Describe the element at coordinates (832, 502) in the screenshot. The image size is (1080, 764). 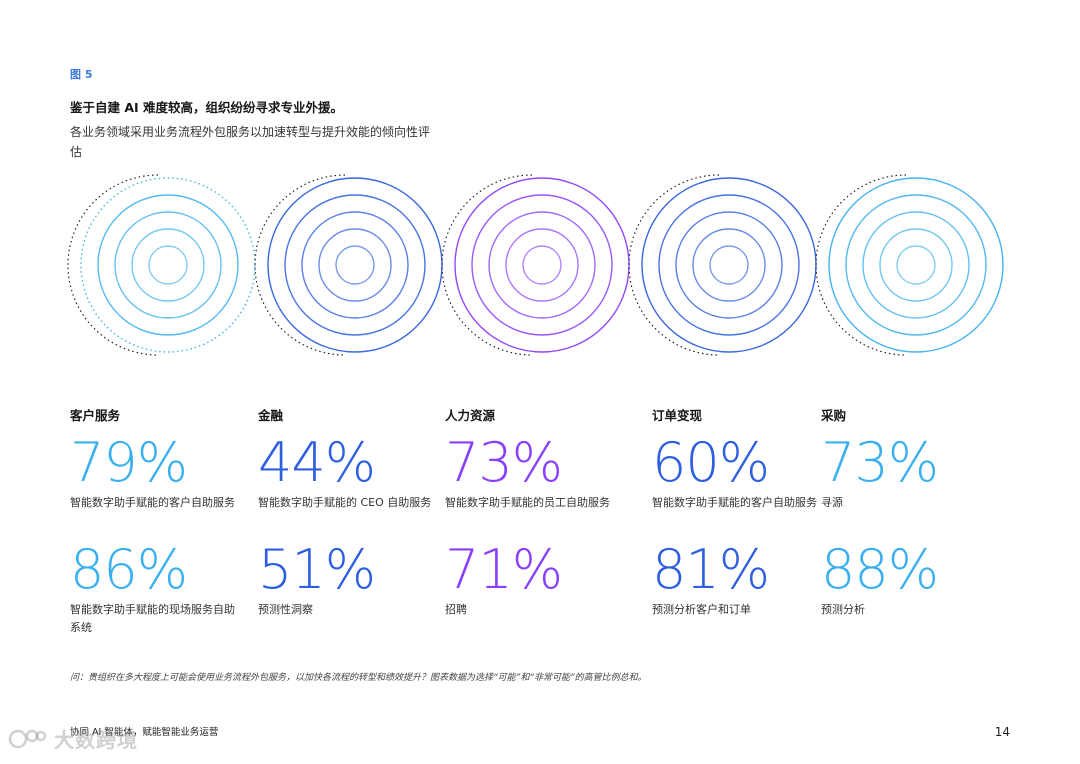
I see `stat-description: 寻源` at that location.